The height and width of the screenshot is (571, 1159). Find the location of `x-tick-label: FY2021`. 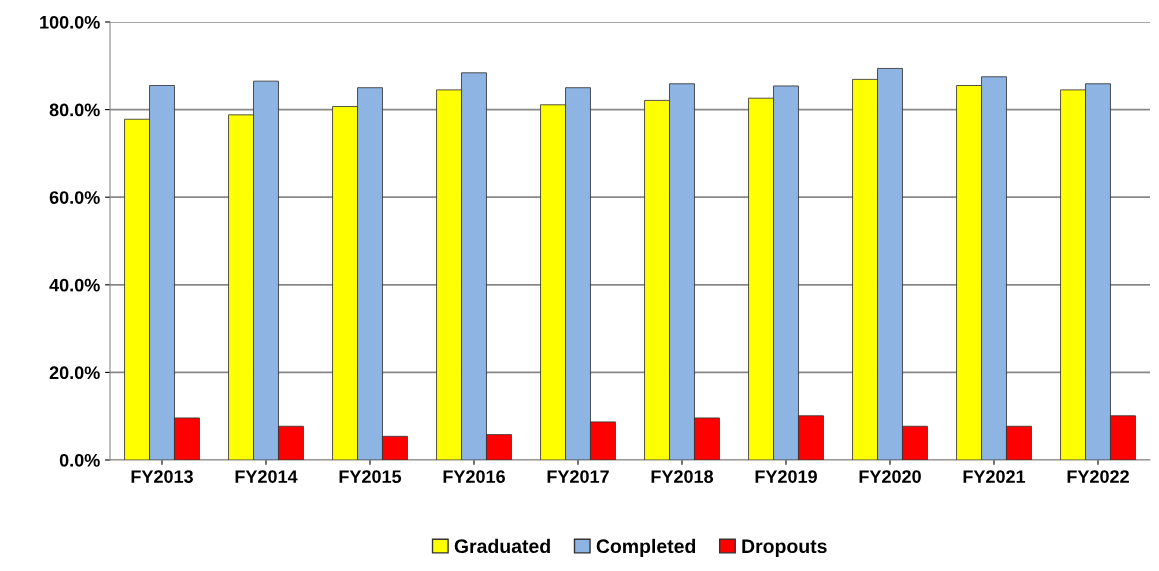

x-tick-label: FY2021 is located at coordinates (994, 476).